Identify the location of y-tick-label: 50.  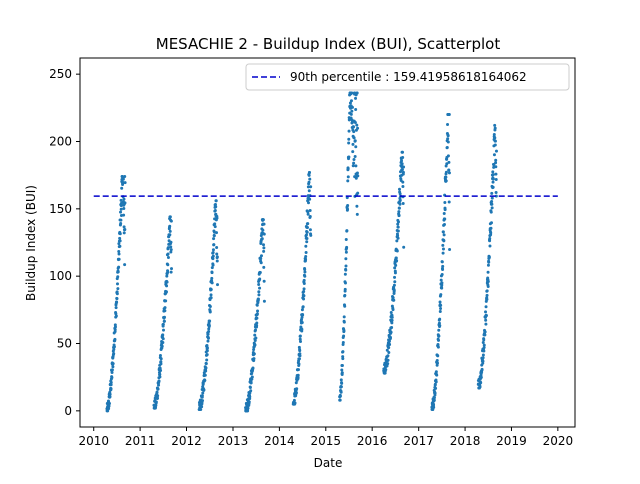
(64, 344).